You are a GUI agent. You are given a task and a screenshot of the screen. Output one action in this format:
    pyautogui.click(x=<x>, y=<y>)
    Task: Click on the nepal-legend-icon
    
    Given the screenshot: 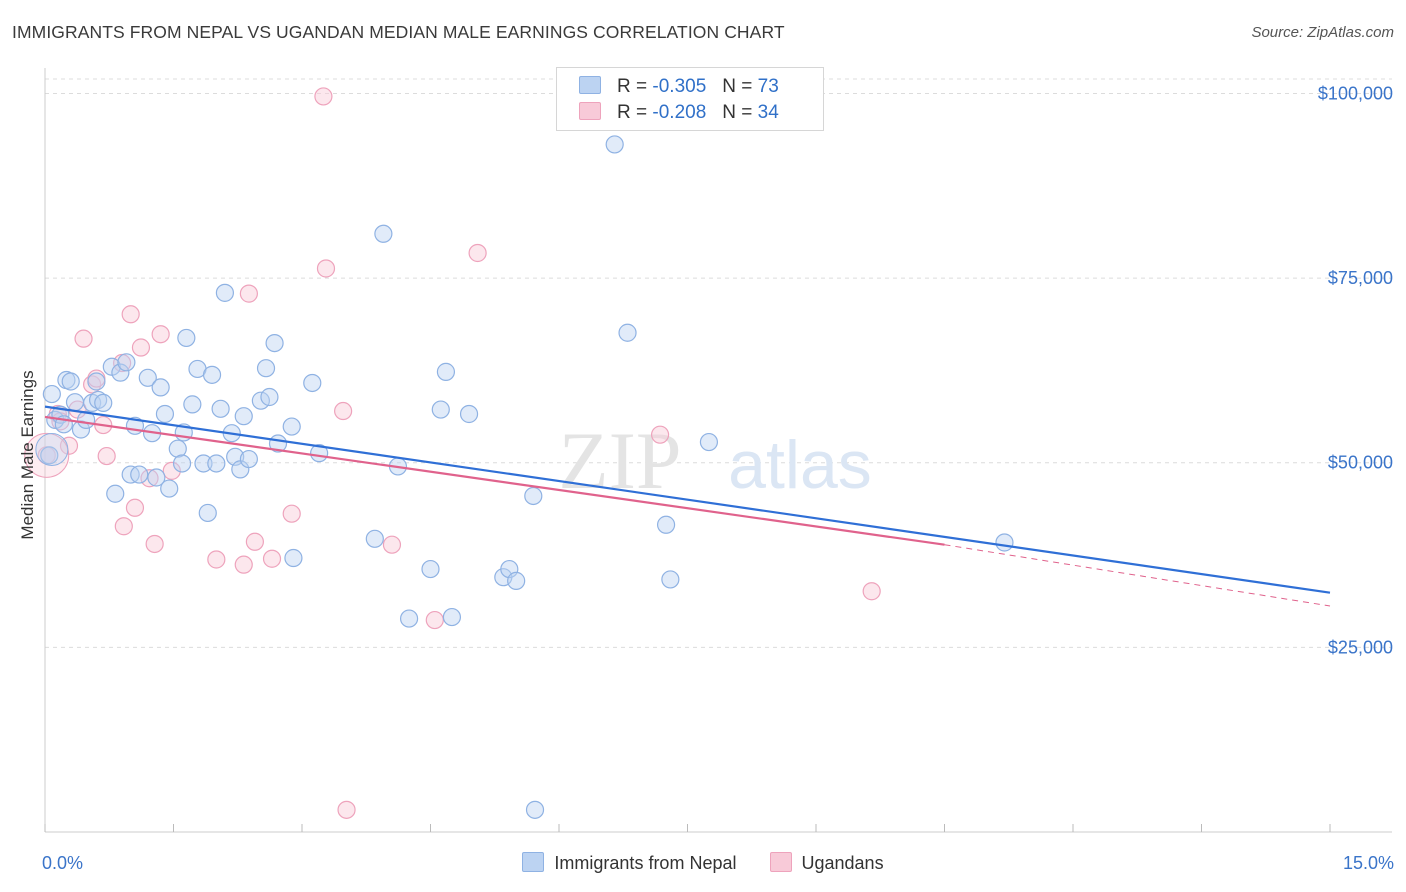 What is the action you would take?
    pyautogui.click(x=533, y=862)
    